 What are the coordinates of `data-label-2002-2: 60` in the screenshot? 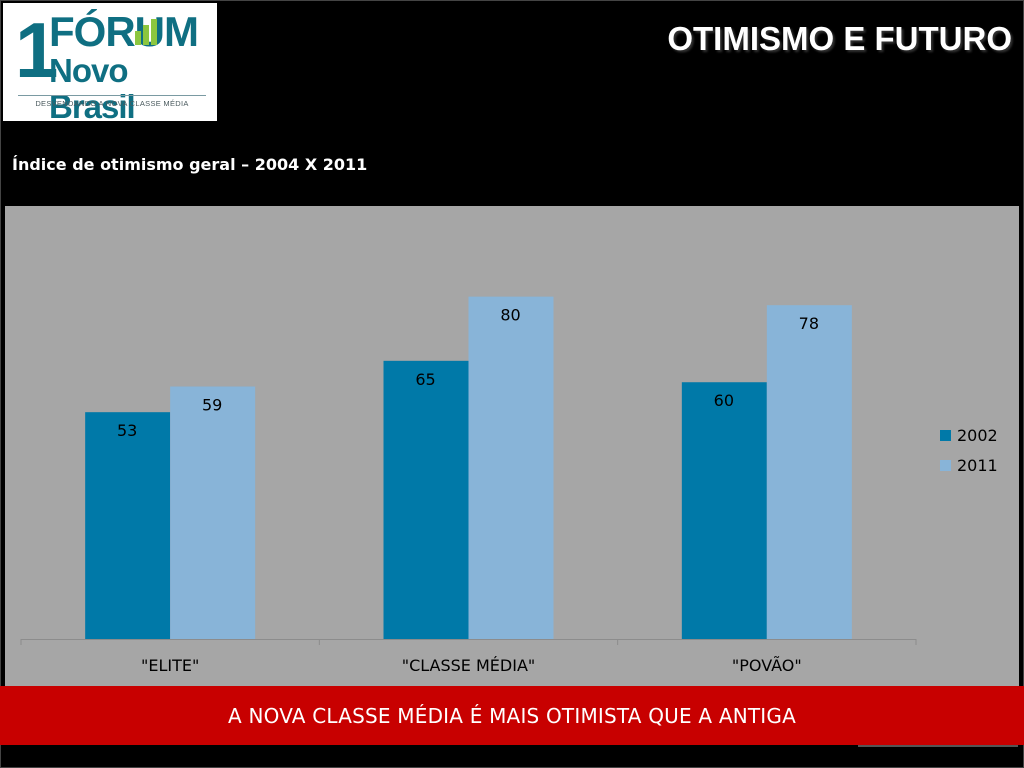 It's located at (724, 400).